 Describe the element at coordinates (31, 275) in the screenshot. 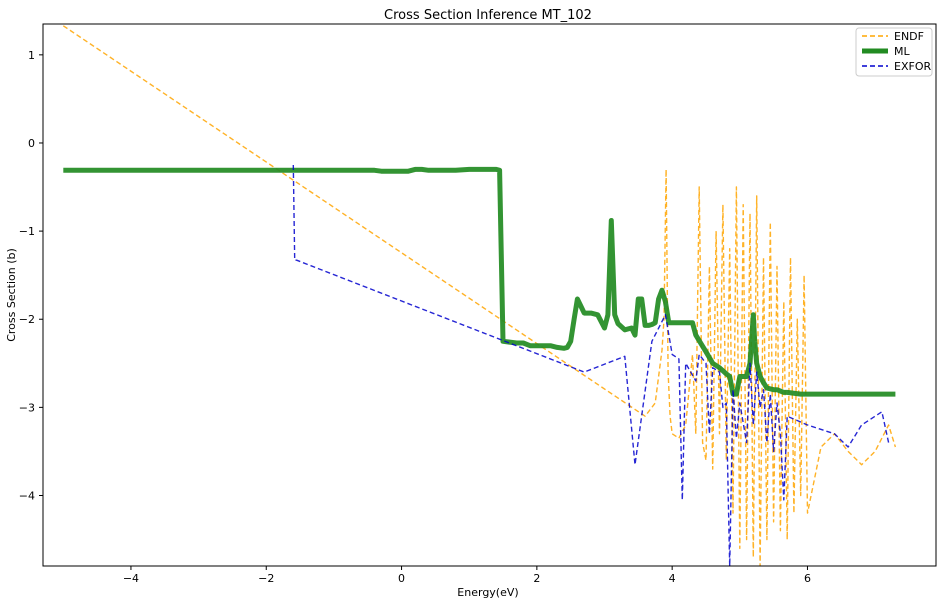

I see `y-axis: −4 −3 −2 −1 0 1` at that location.